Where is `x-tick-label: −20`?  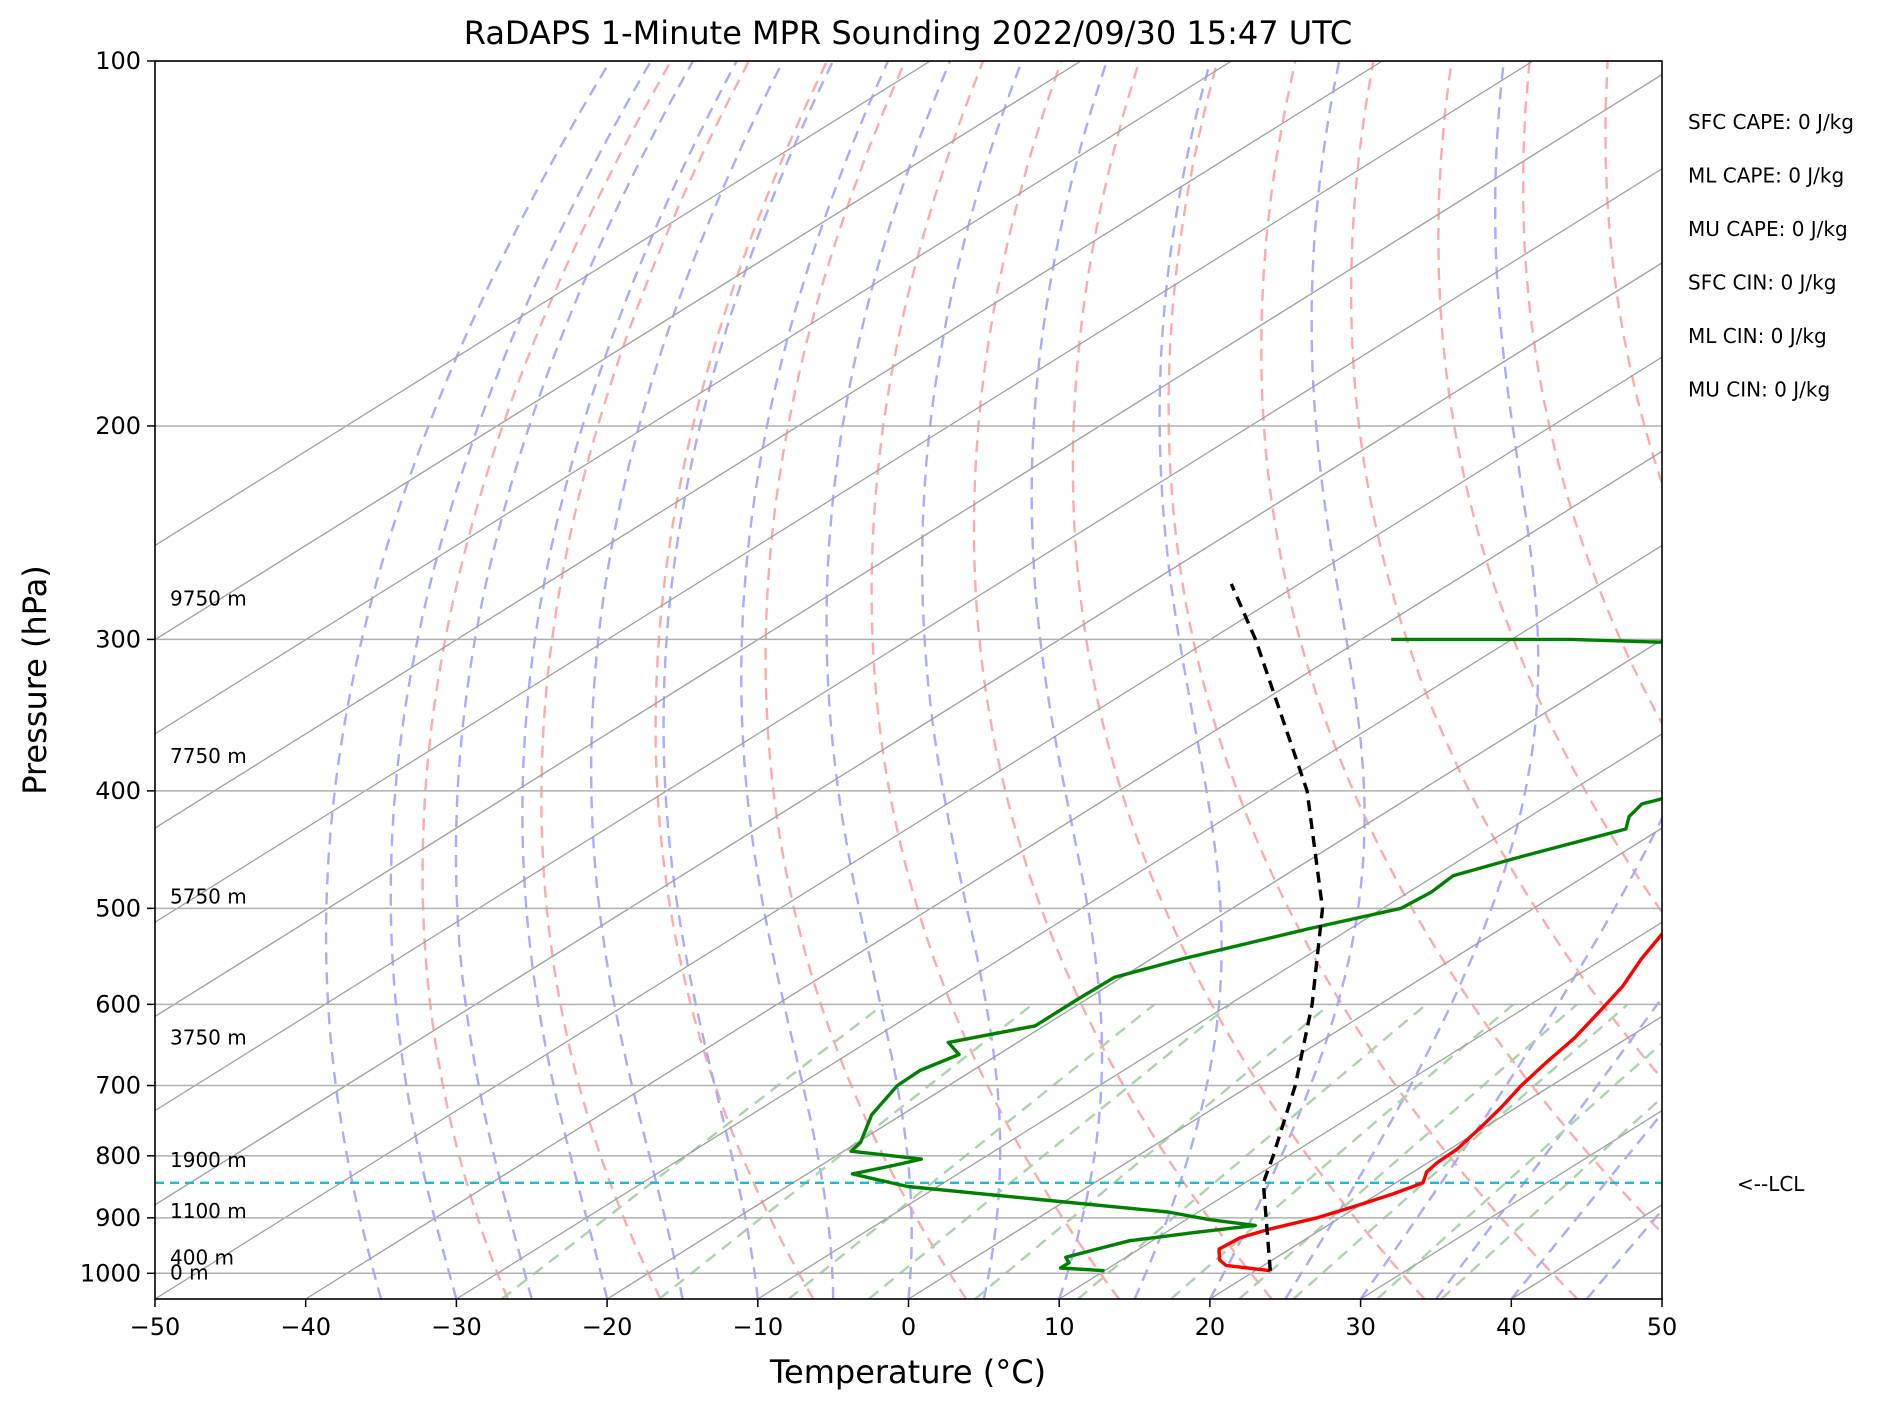 x-tick-label: −20 is located at coordinates (607, 1327).